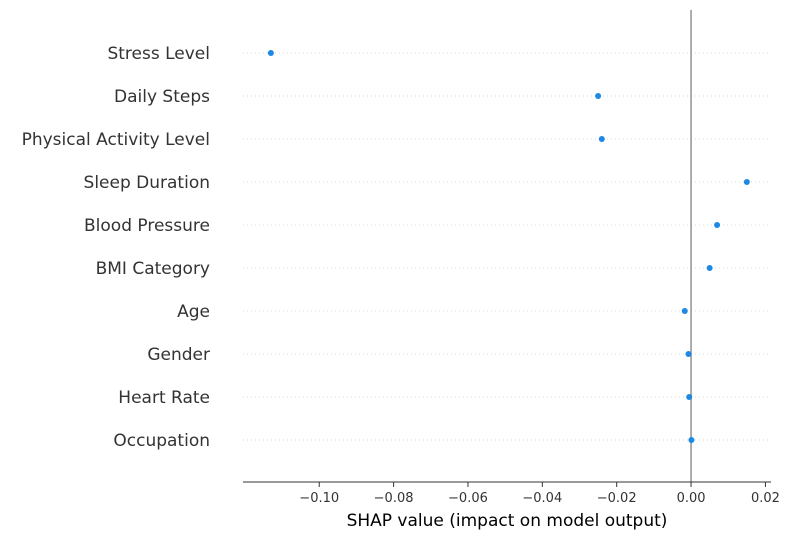 The width and height of the screenshot is (792, 540). I want to click on feature-label: Sleep Duration, so click(147, 183).